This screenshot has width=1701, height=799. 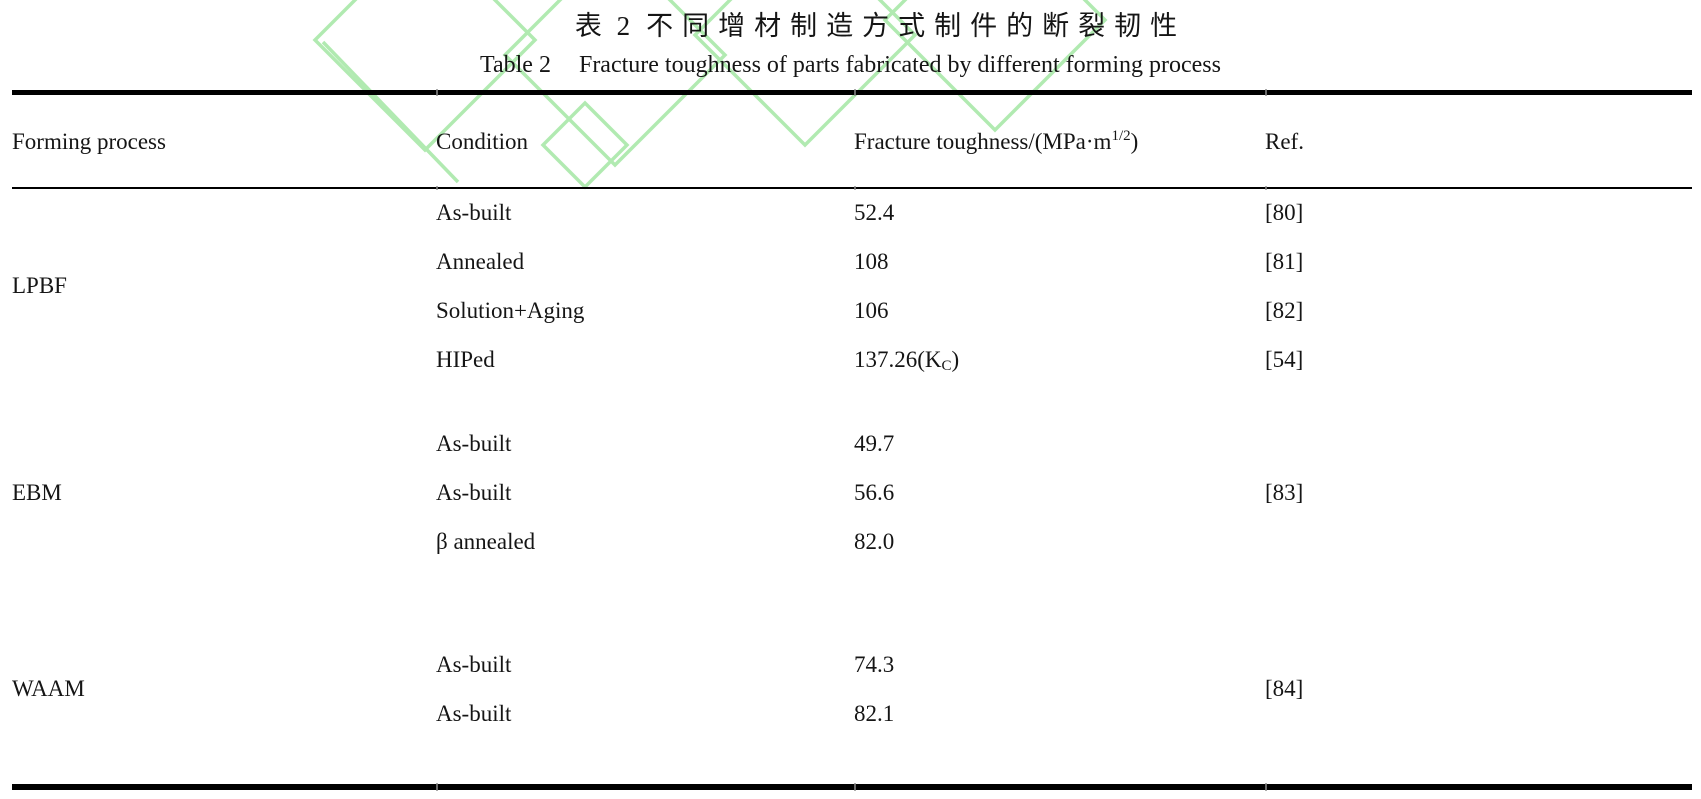 What do you see at coordinates (874, 713) in the screenshot?
I see `toughness-cell: 82.1` at bounding box center [874, 713].